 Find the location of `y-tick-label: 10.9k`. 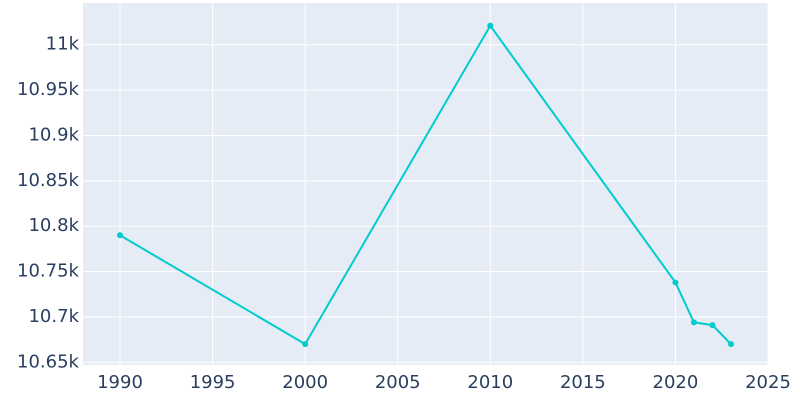

y-tick-label: 10.9k is located at coordinates (53, 134).